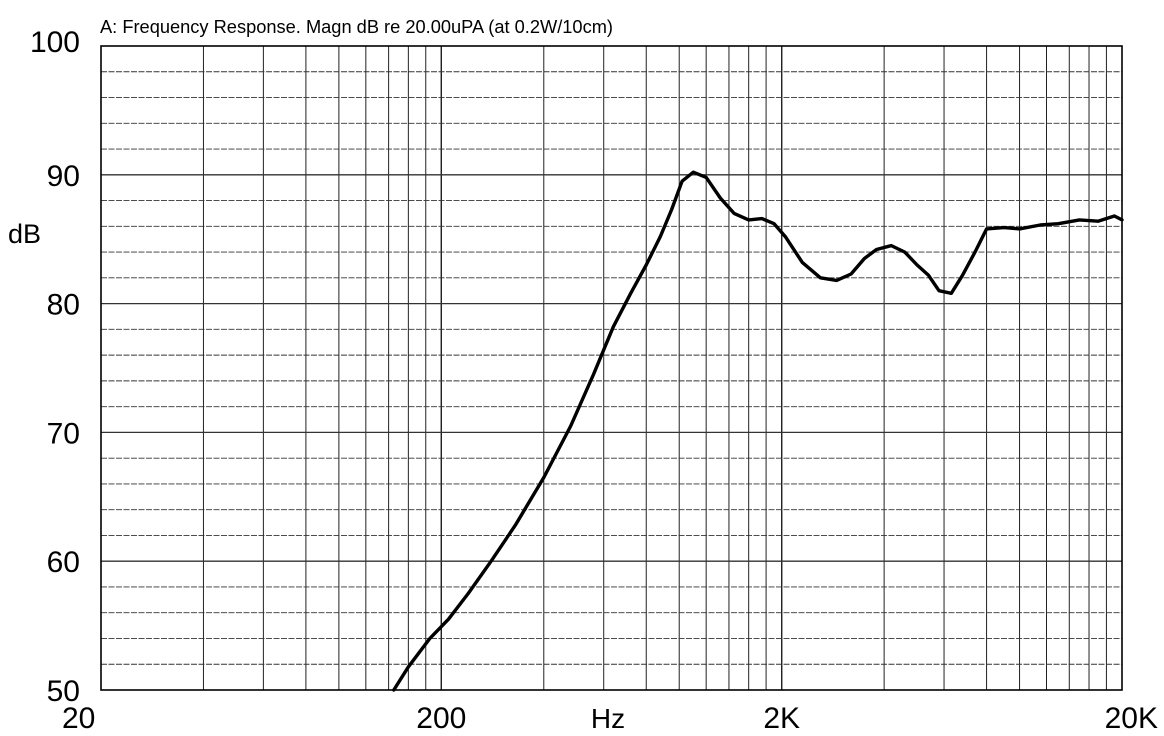 This screenshot has height=736, width=1164. Describe the element at coordinates (63, 433) in the screenshot. I see `y-tick-label: 70` at that location.